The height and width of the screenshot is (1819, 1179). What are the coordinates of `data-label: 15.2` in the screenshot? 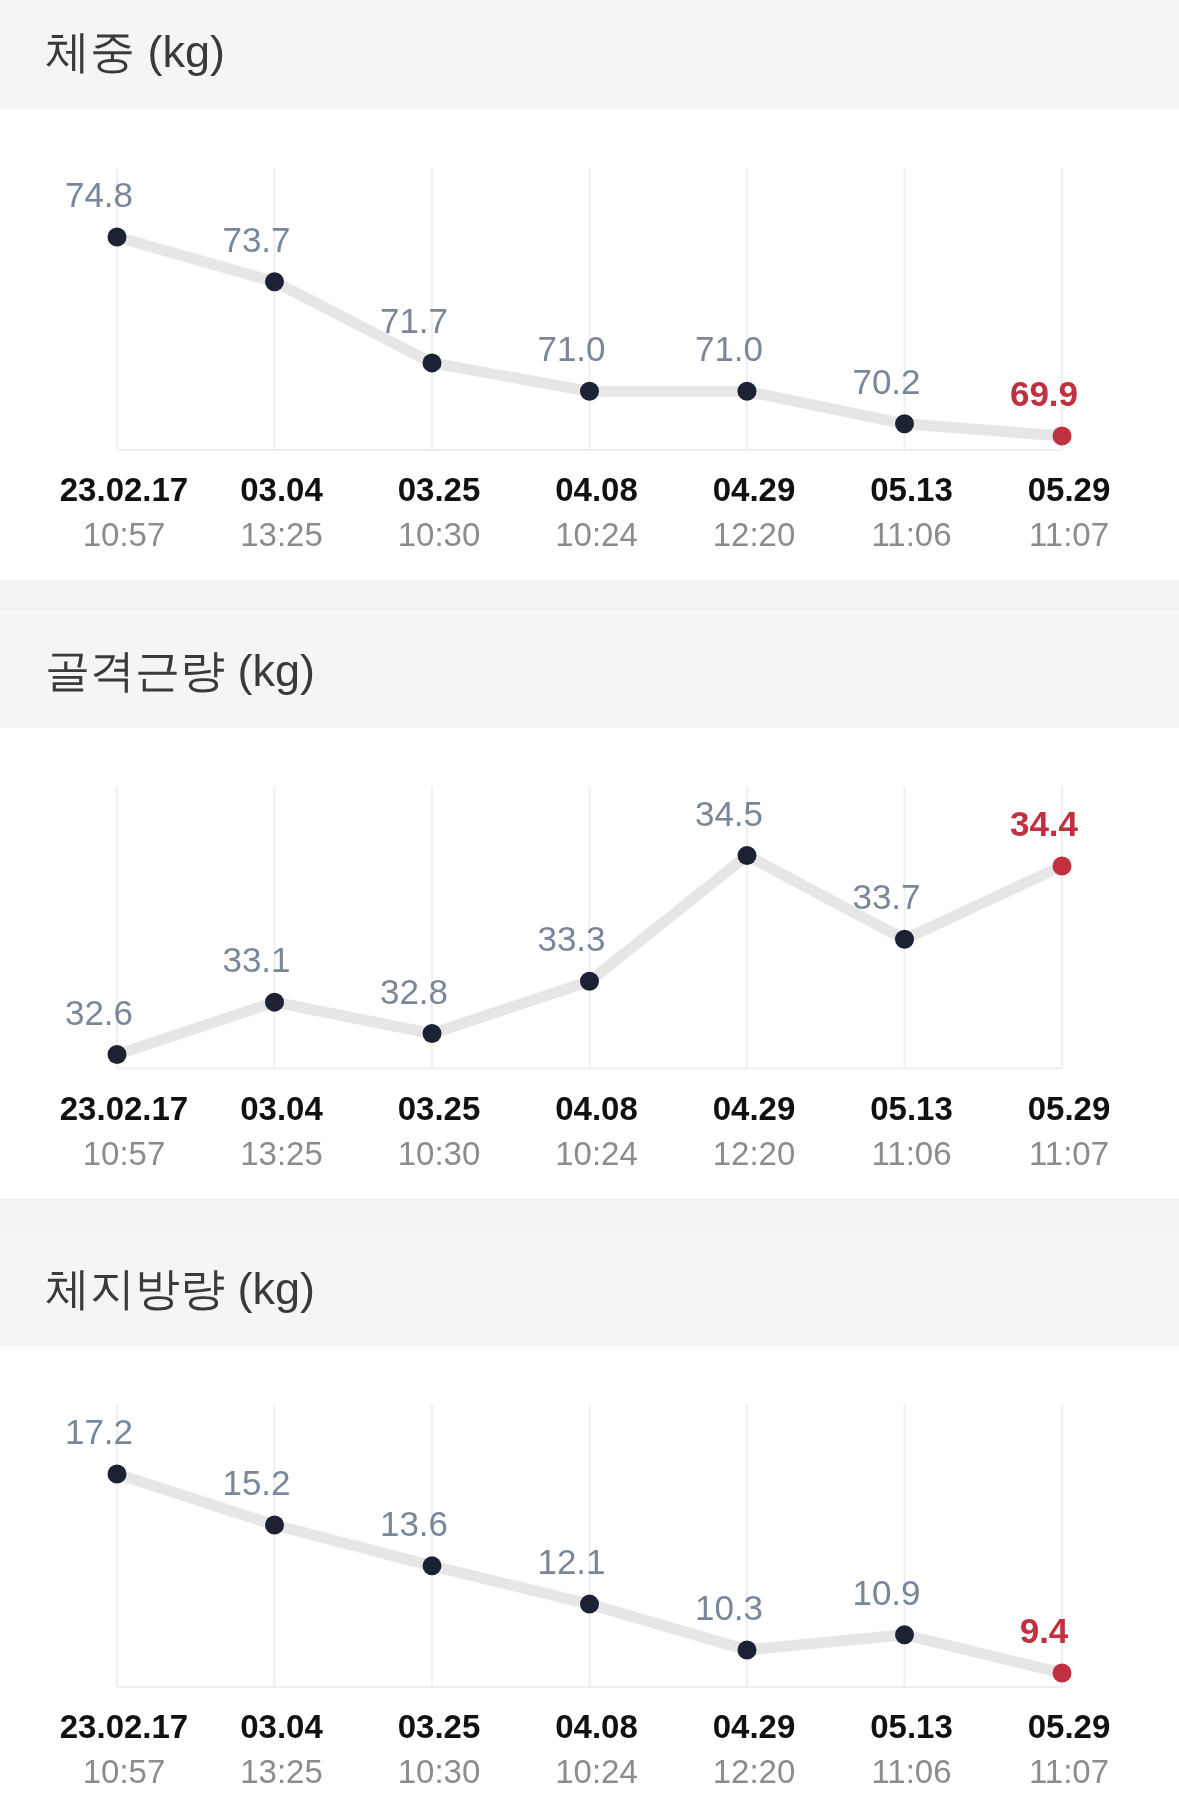 It's located at (256, 1483).